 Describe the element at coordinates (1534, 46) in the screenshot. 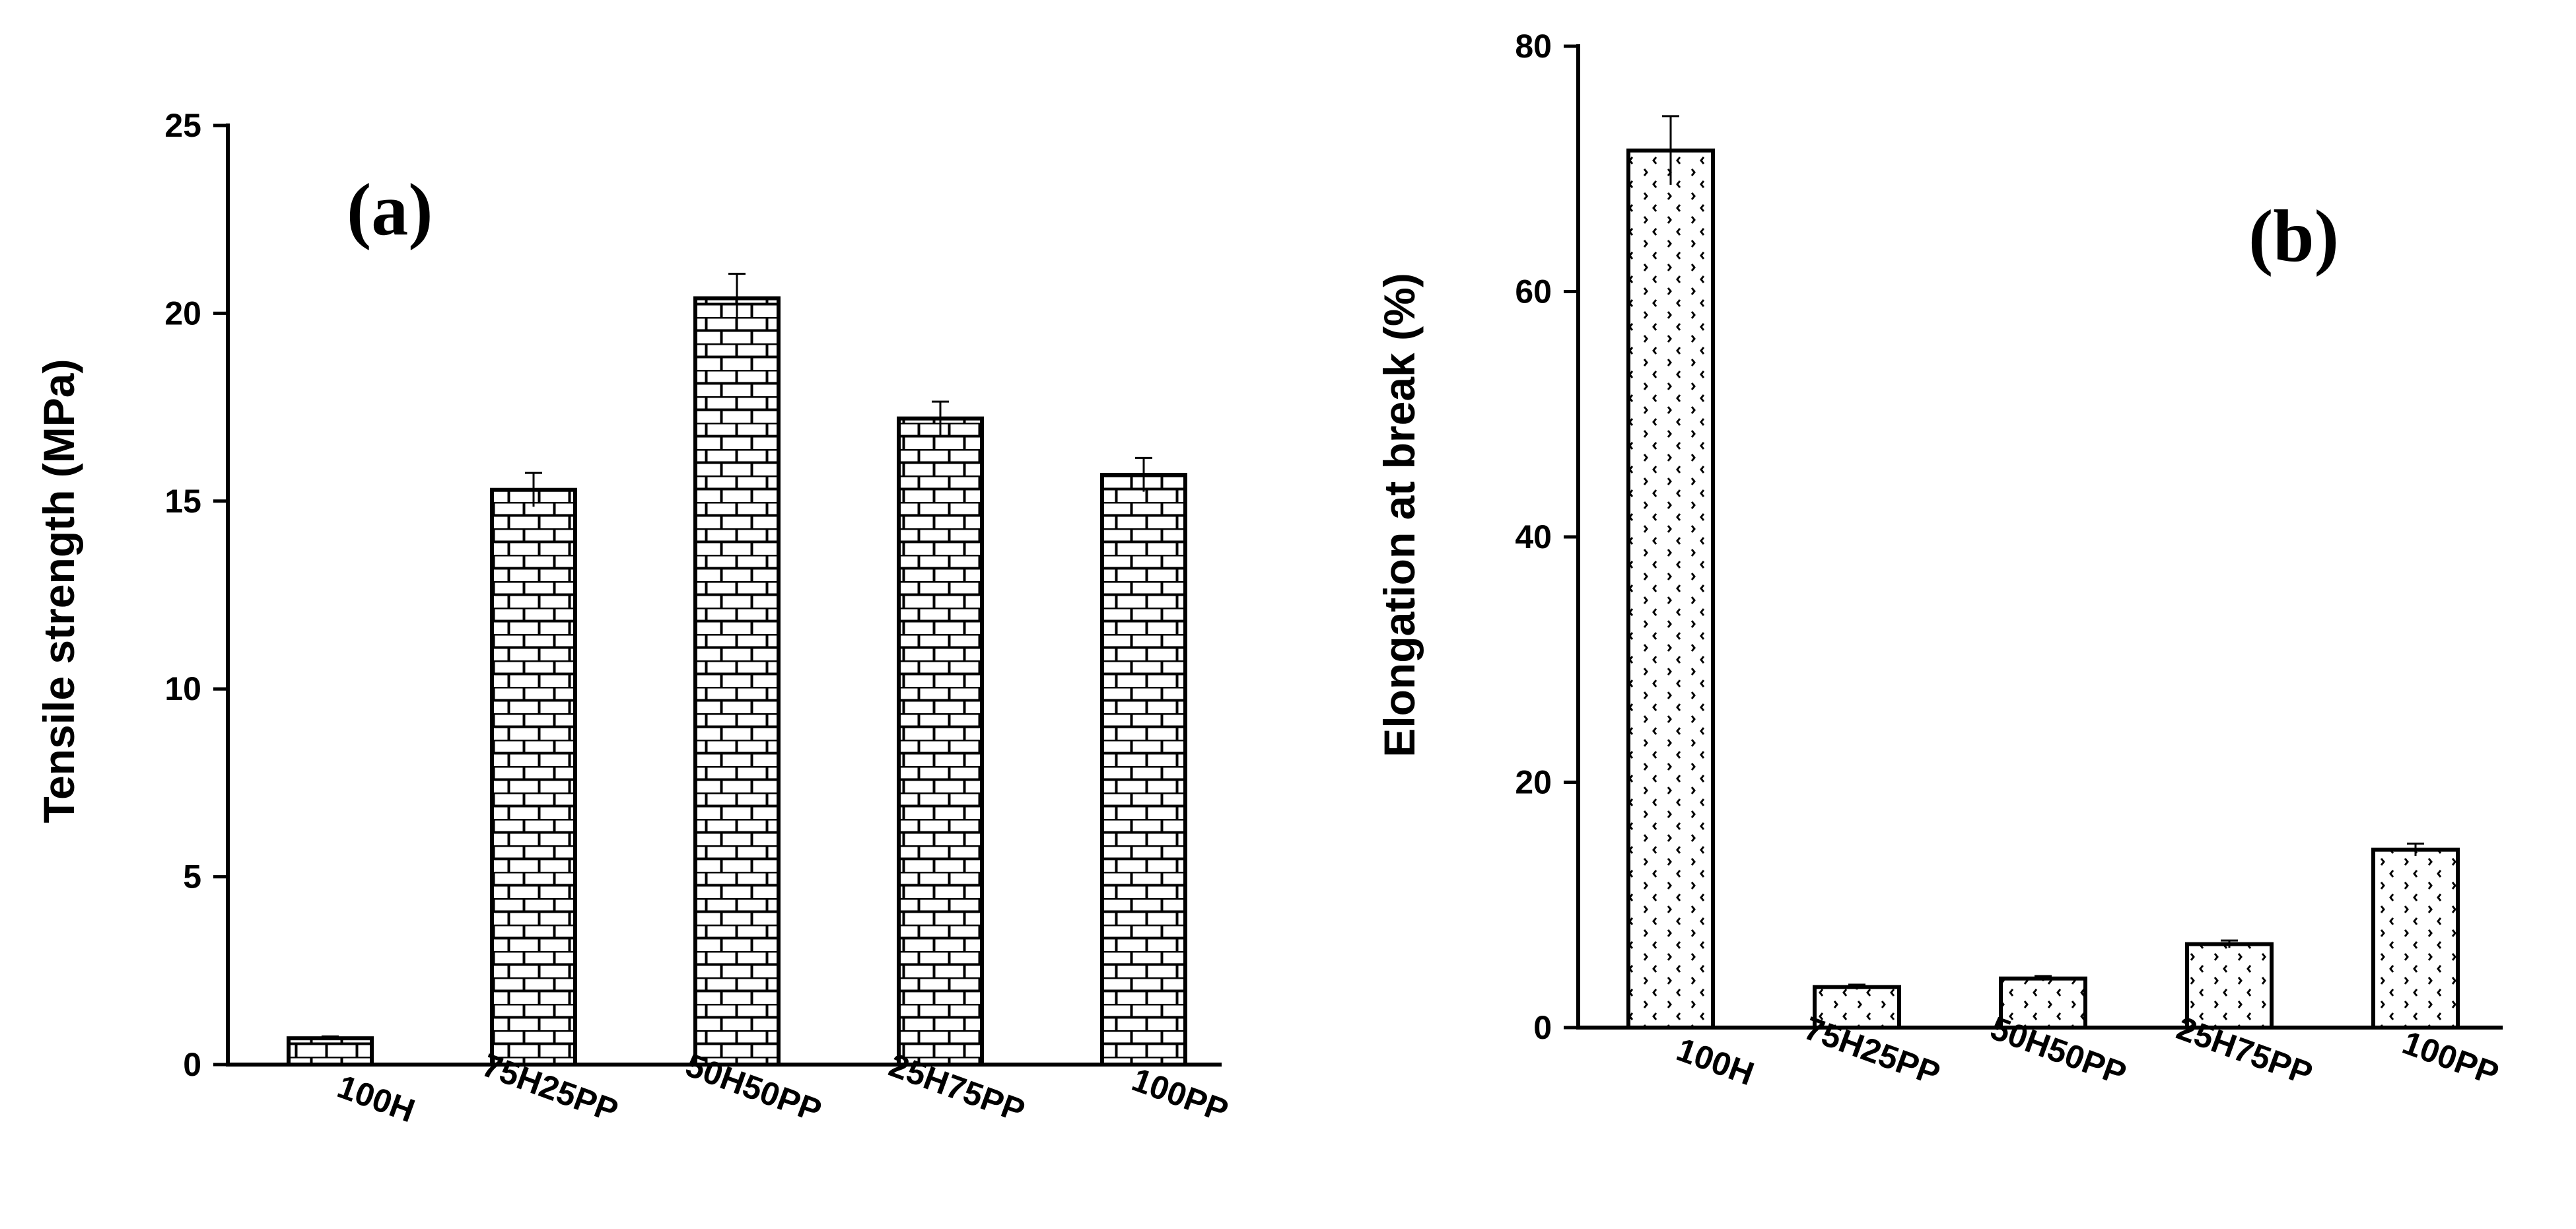

I see `panel-b-y-tick-label: 80` at that location.